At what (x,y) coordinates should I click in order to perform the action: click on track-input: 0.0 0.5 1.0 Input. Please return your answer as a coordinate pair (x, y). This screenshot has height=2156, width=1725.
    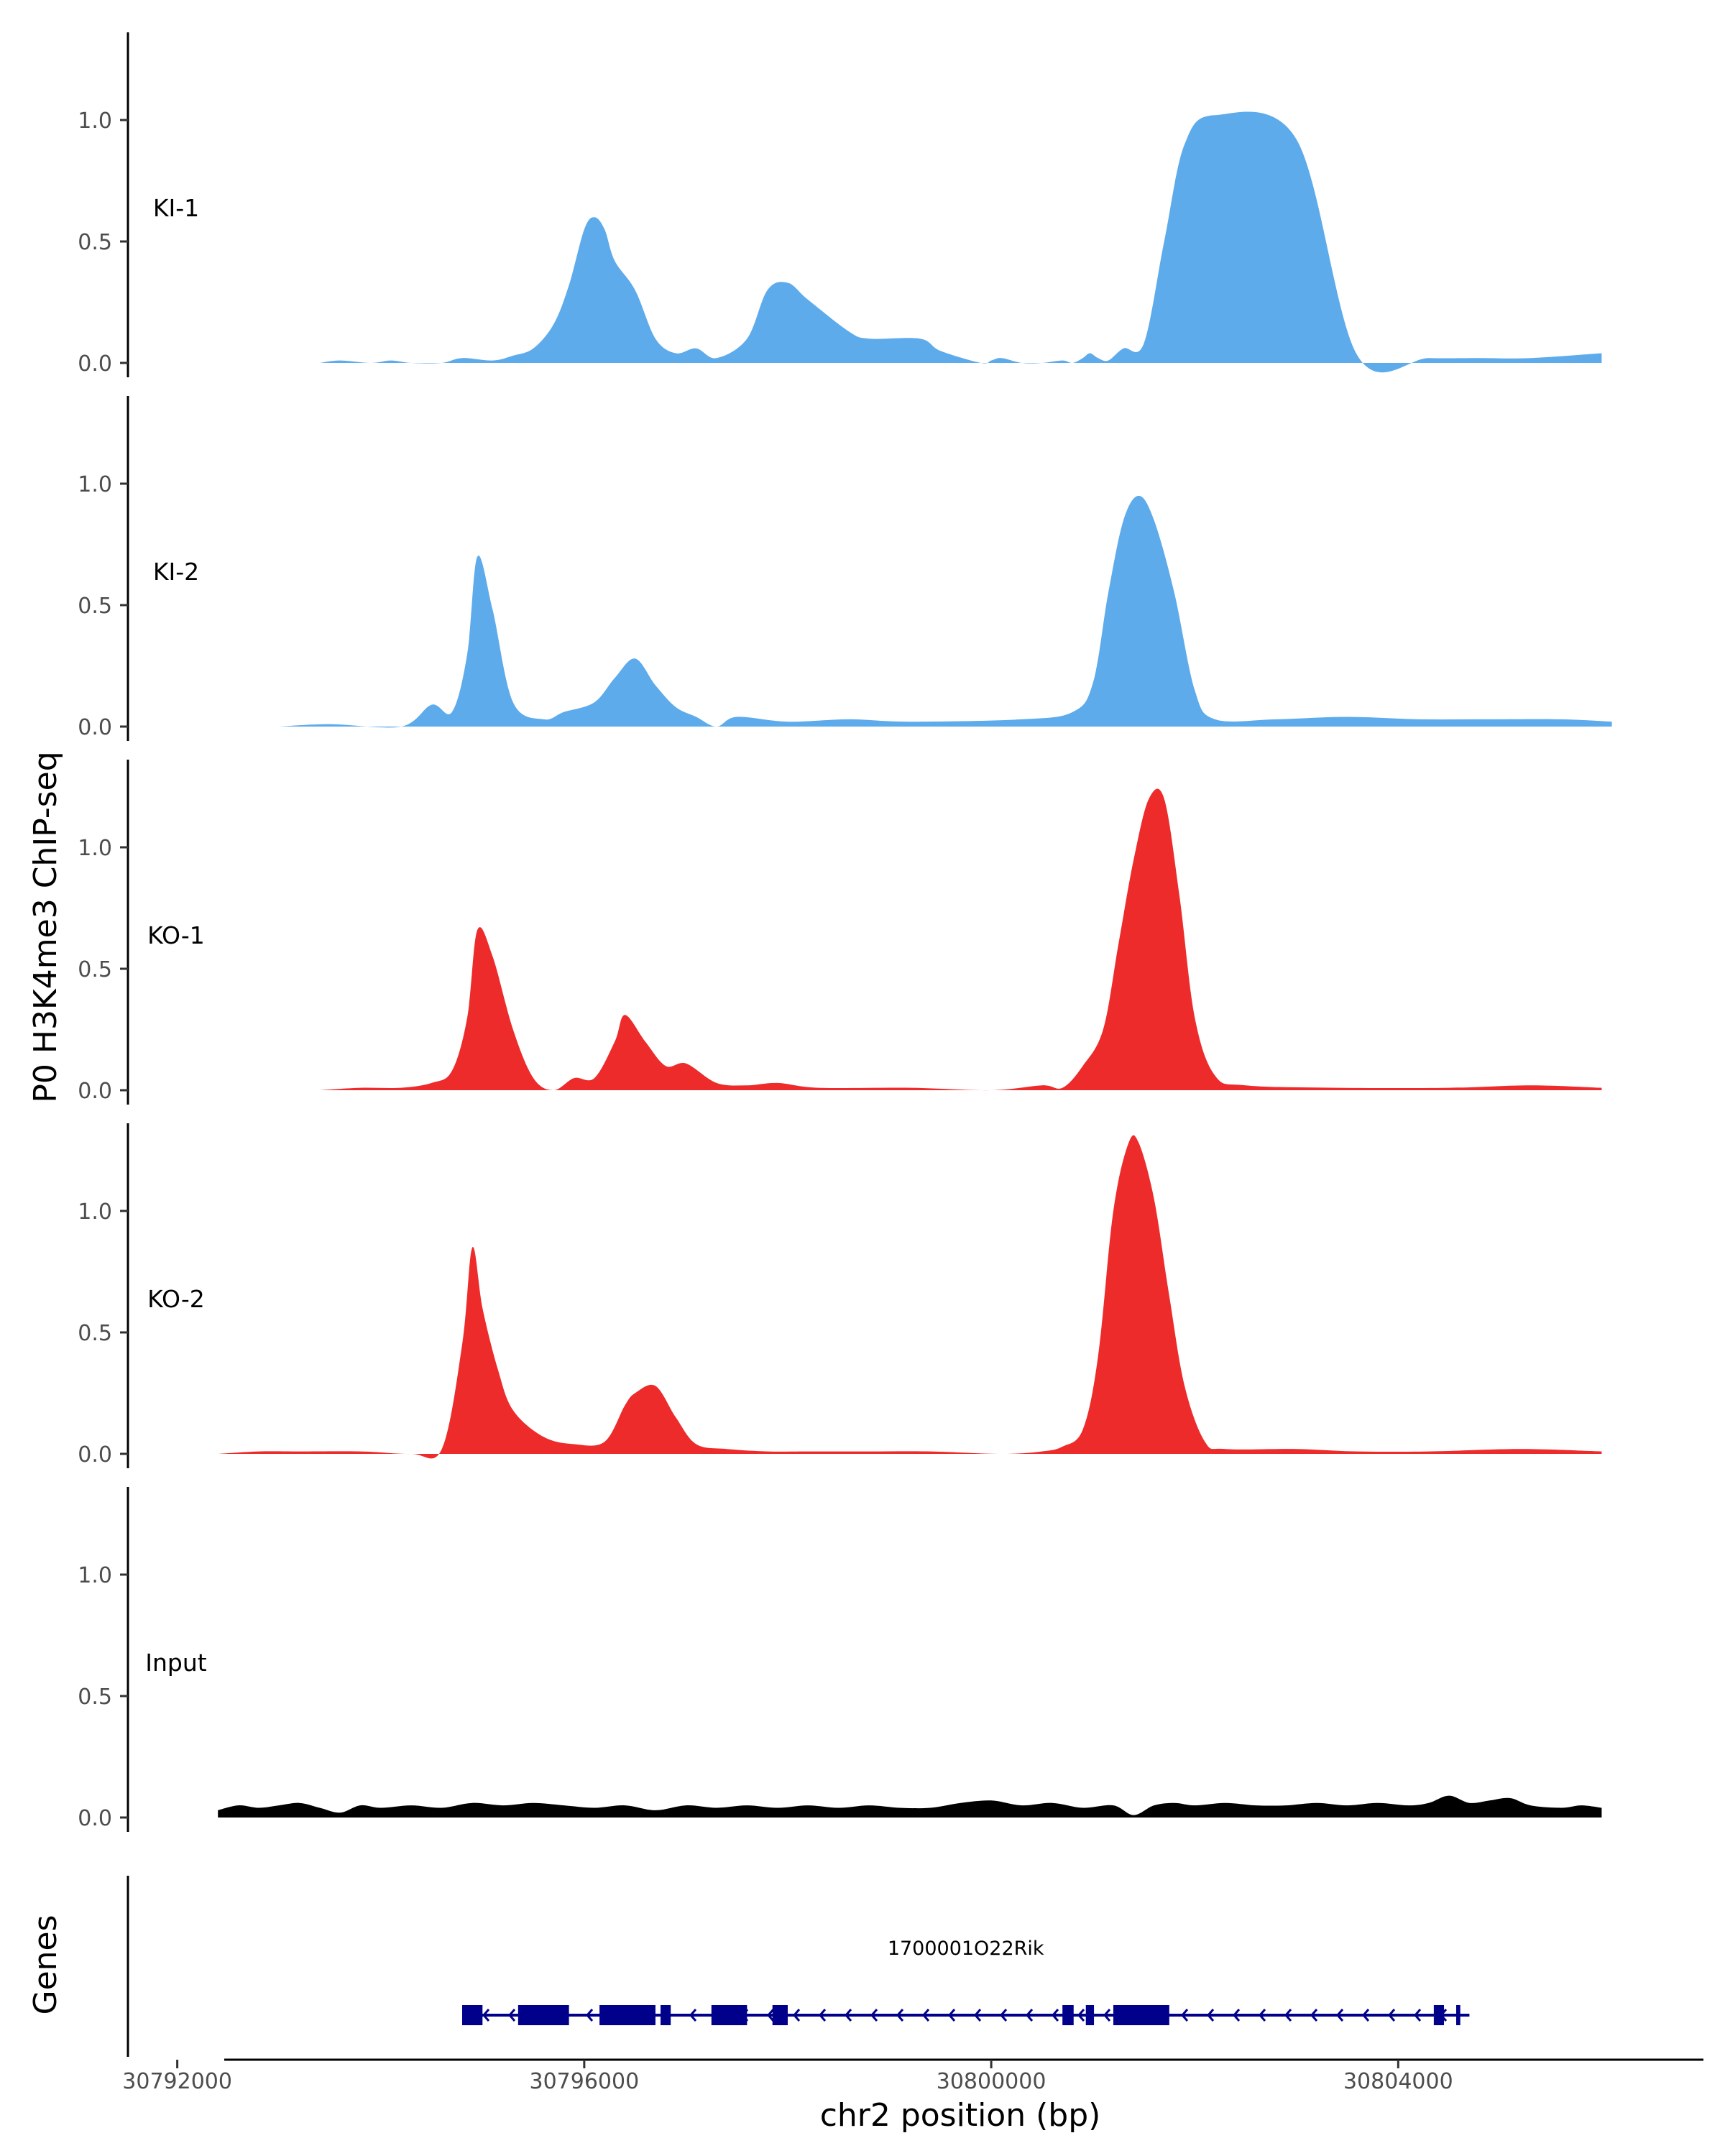
    Looking at the image, I should click on (840, 1659).